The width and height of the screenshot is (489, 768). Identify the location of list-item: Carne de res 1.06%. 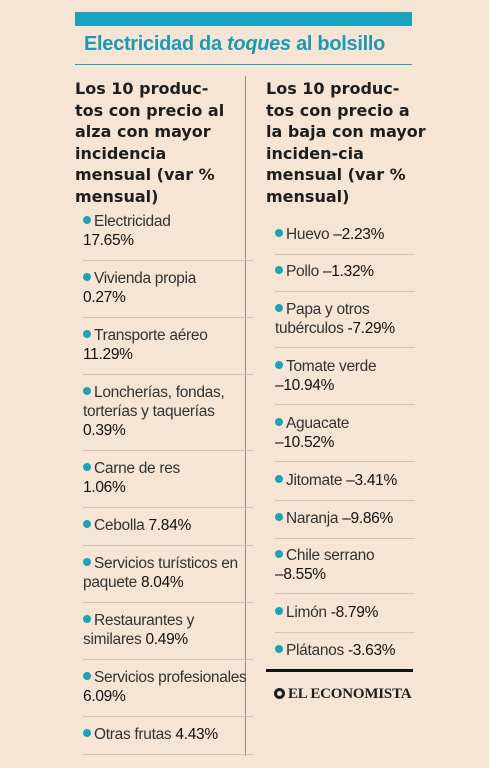
(168, 483).